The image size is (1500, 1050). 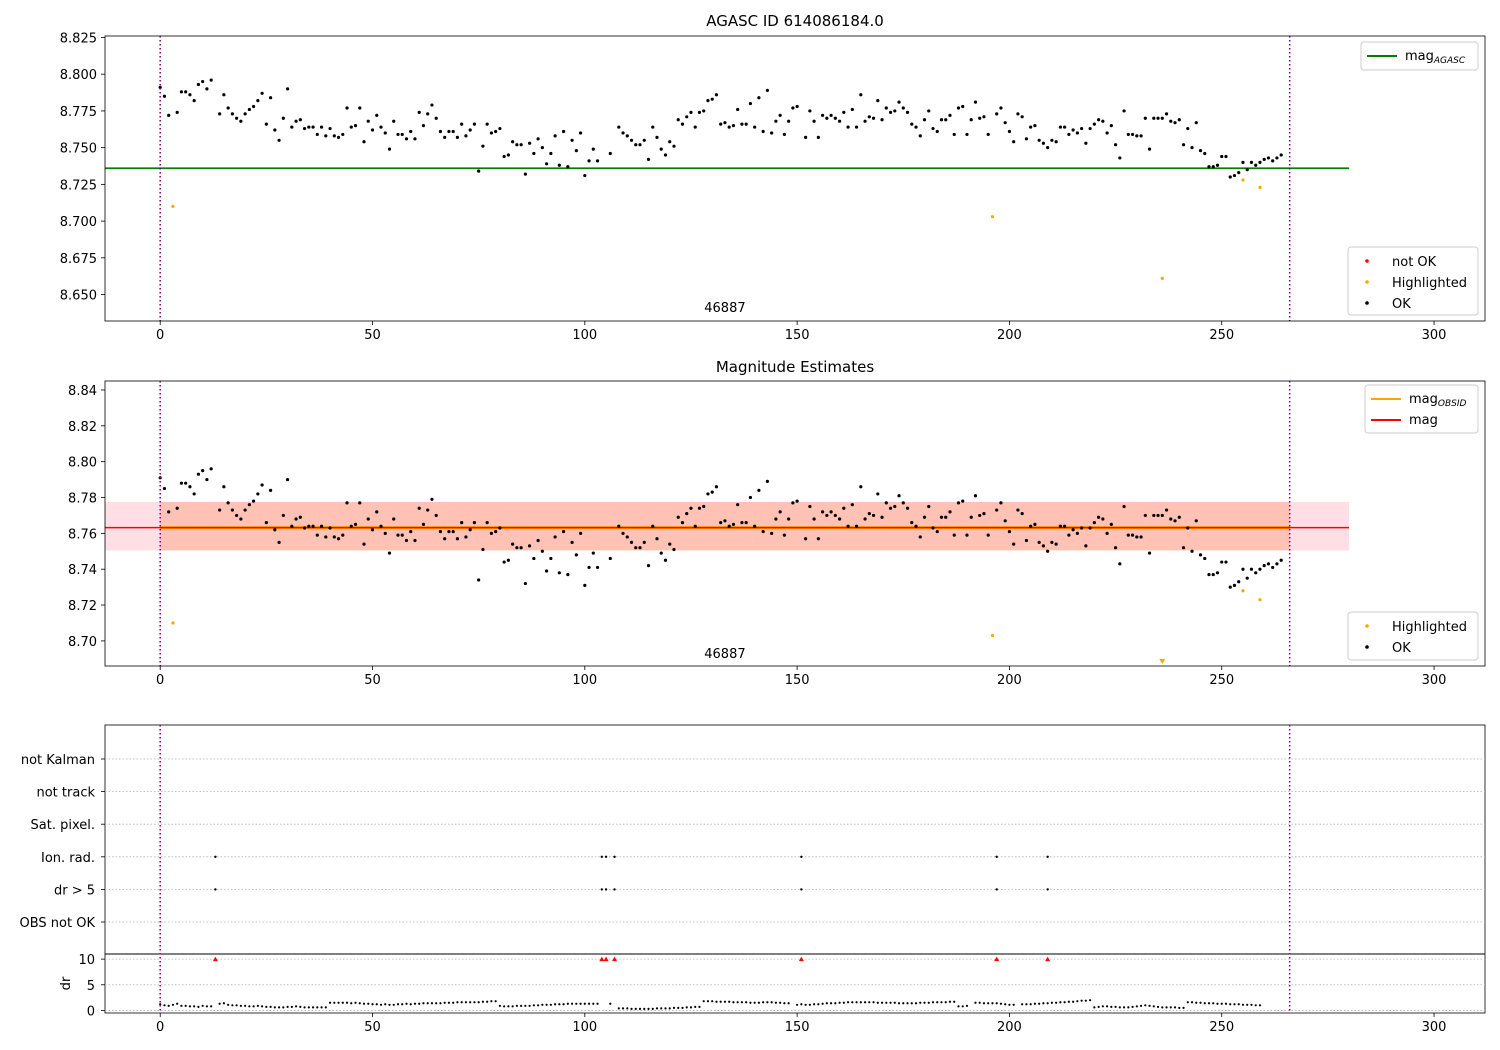 What do you see at coordinates (372, 1027) in the screenshot?
I see `x-tick-label: 50` at bounding box center [372, 1027].